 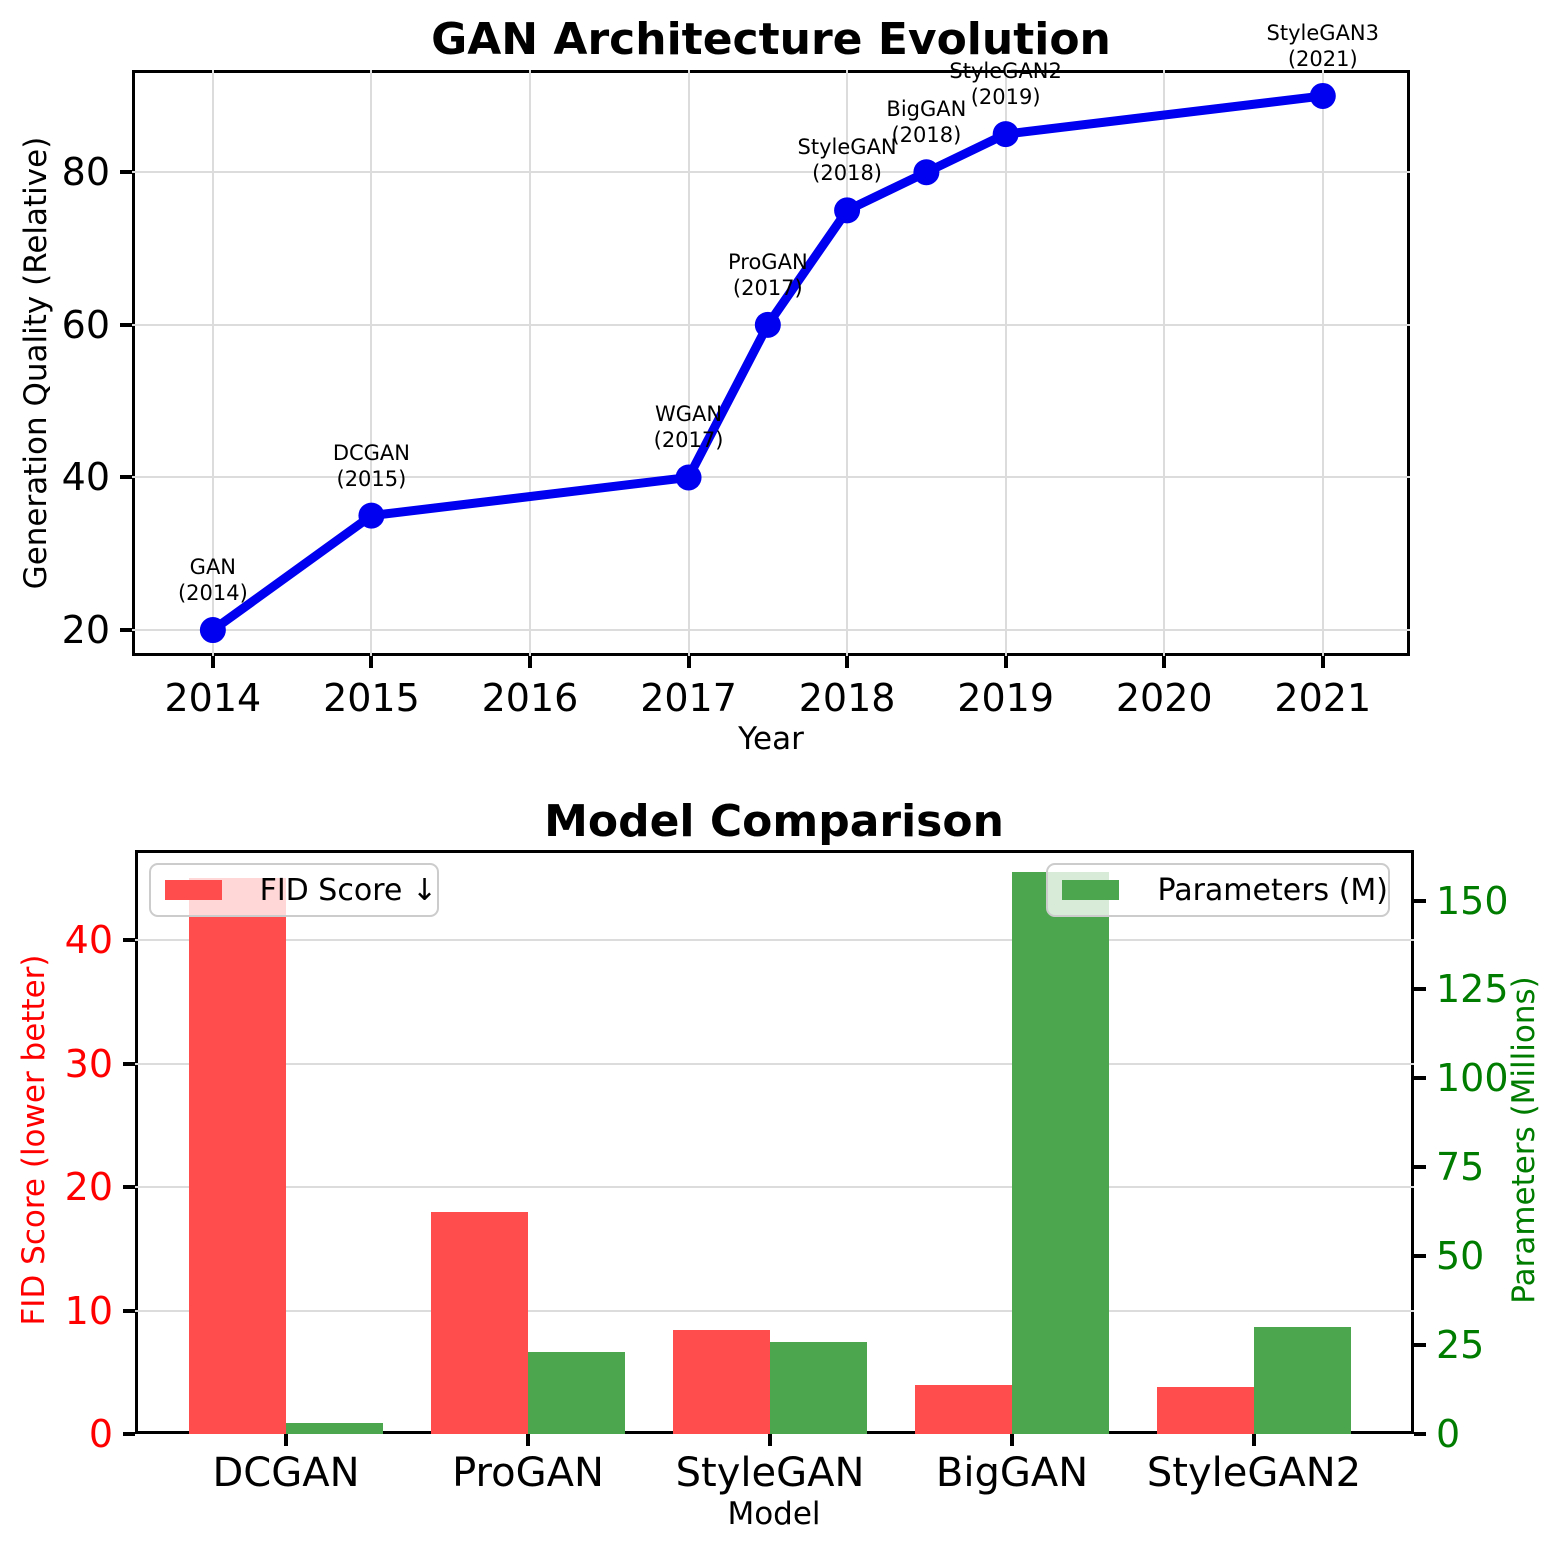 What do you see at coordinates (1460, 1256) in the screenshot?
I see `parameters-tick-label: 50` at bounding box center [1460, 1256].